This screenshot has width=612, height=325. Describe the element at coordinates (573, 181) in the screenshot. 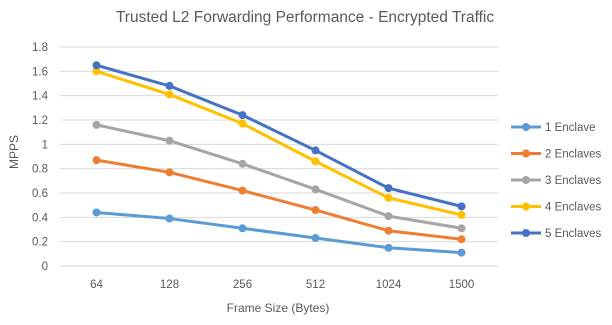

I see `legend-label: 3 Enclaves` at that location.